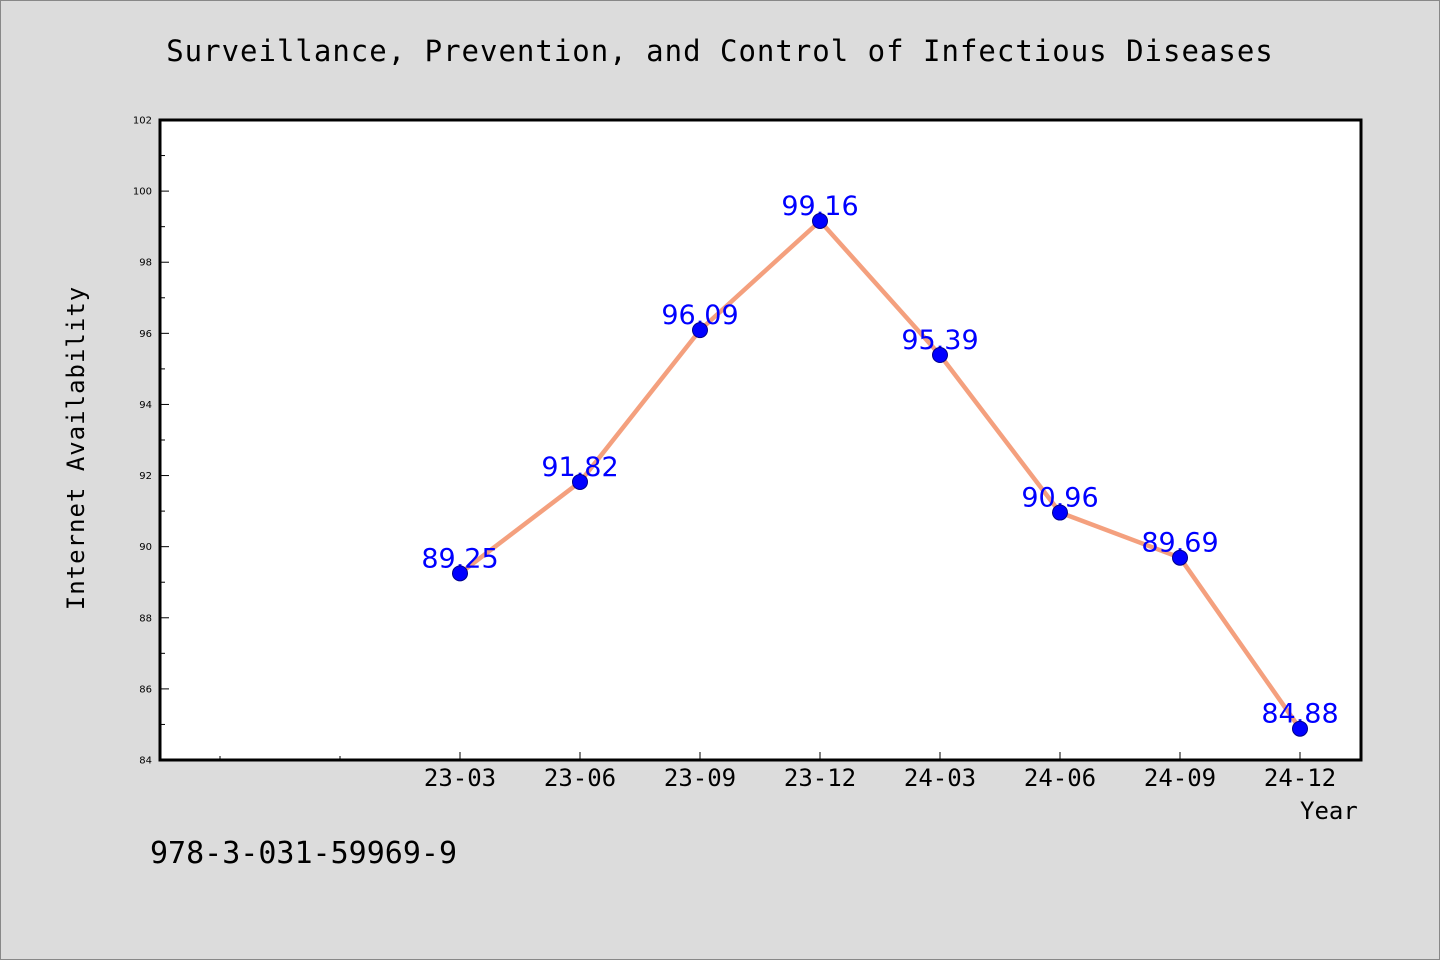 Image resolution: width=1440 pixels, height=960 pixels. What do you see at coordinates (700, 778) in the screenshot?
I see `x-tick-label: 23-09` at bounding box center [700, 778].